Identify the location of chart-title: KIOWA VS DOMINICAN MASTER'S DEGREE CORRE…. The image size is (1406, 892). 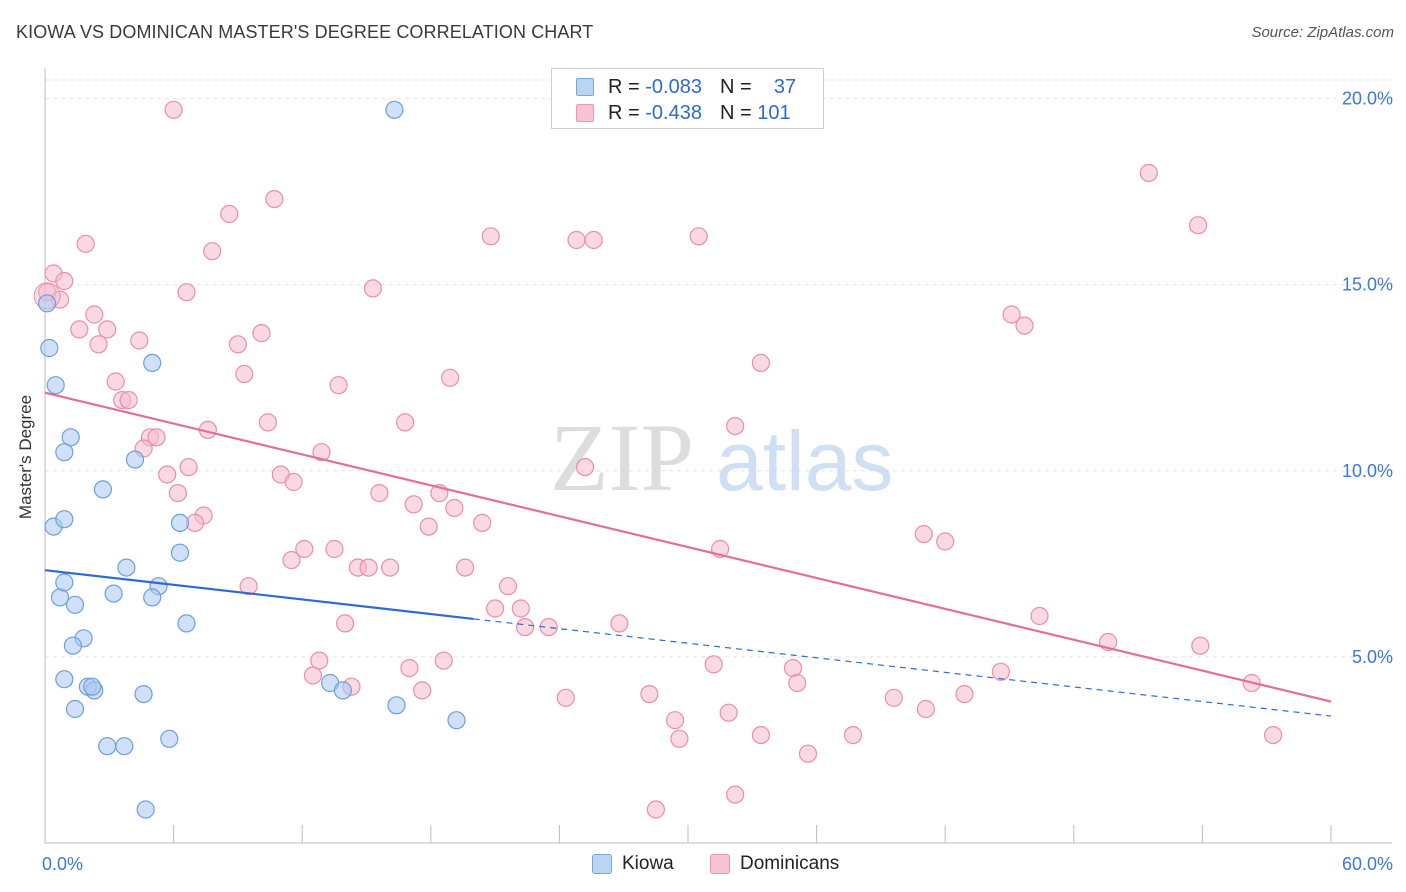
(305, 32).